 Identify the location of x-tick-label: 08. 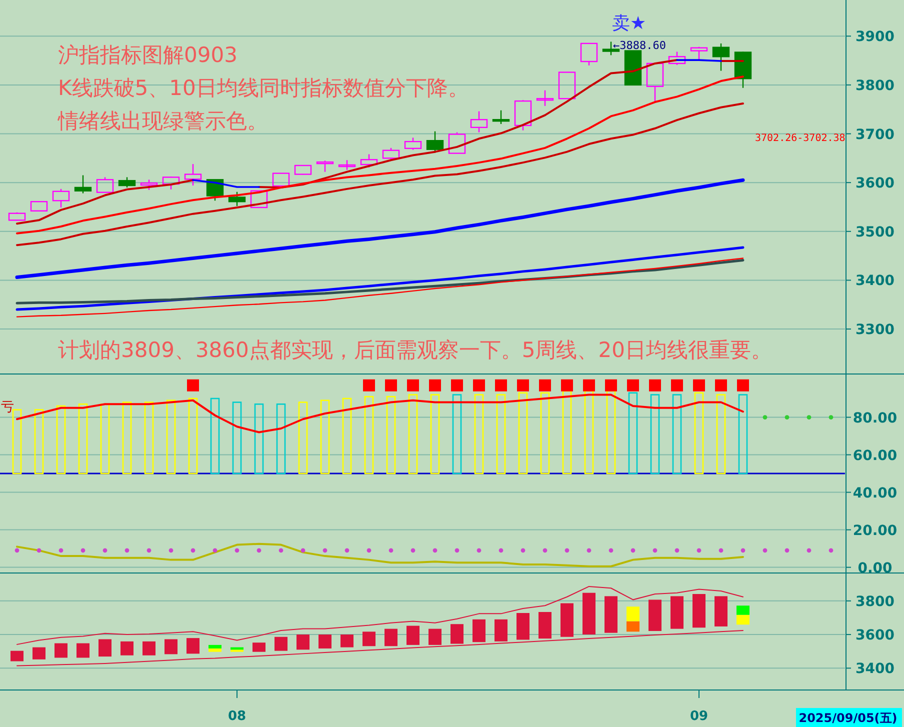
(237, 716).